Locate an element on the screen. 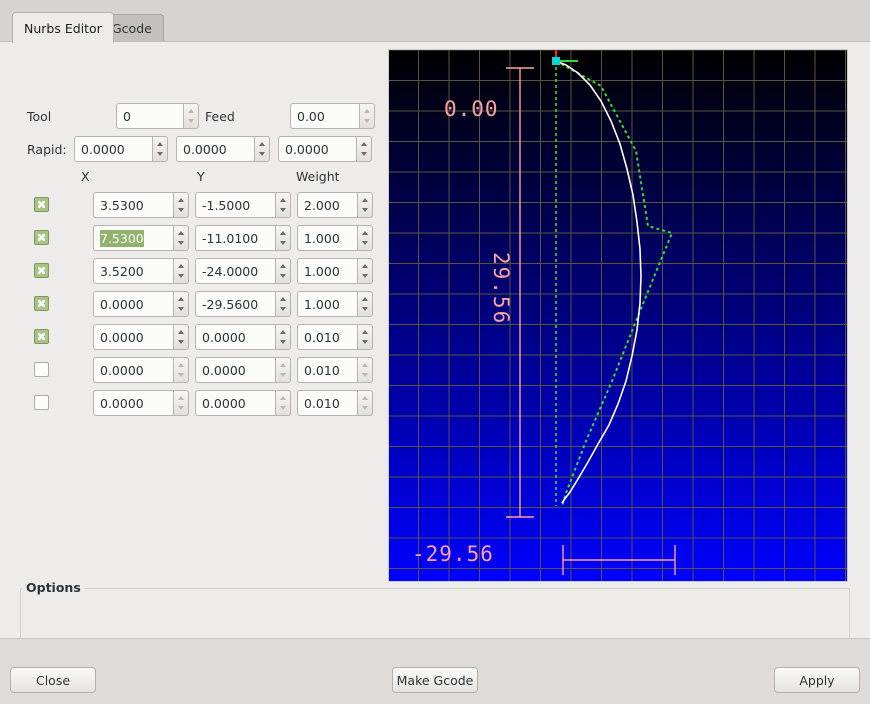 The width and height of the screenshot is (870, 704). row-3-y-spinner: -24.0000 is located at coordinates (243, 271).